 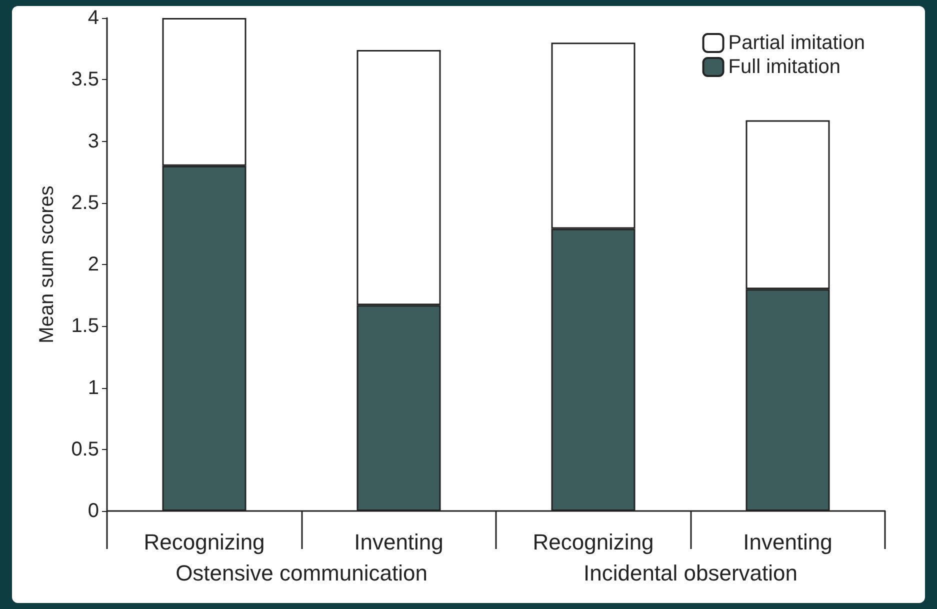 I want to click on y-tick-label: 2, so click(x=93, y=265).